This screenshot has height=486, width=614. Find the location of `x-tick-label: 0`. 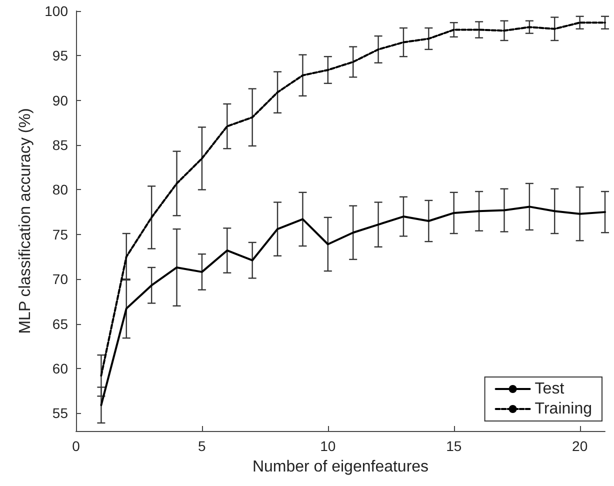

x-tick-label: 0 is located at coordinates (76, 446).